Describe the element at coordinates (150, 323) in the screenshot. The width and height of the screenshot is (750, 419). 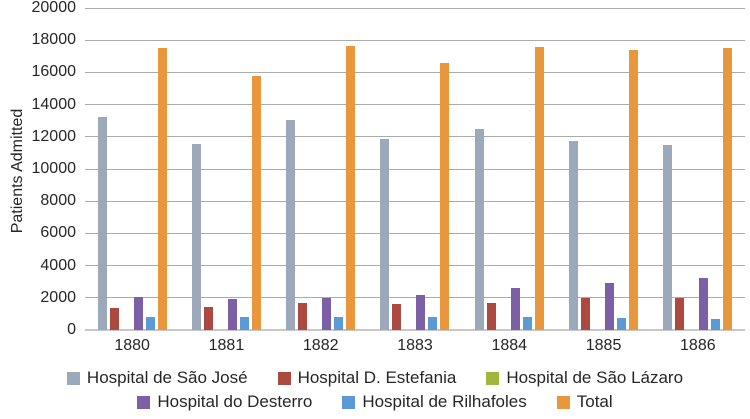
I see `bar-1880-hospital-de-rilhafoles` at that location.